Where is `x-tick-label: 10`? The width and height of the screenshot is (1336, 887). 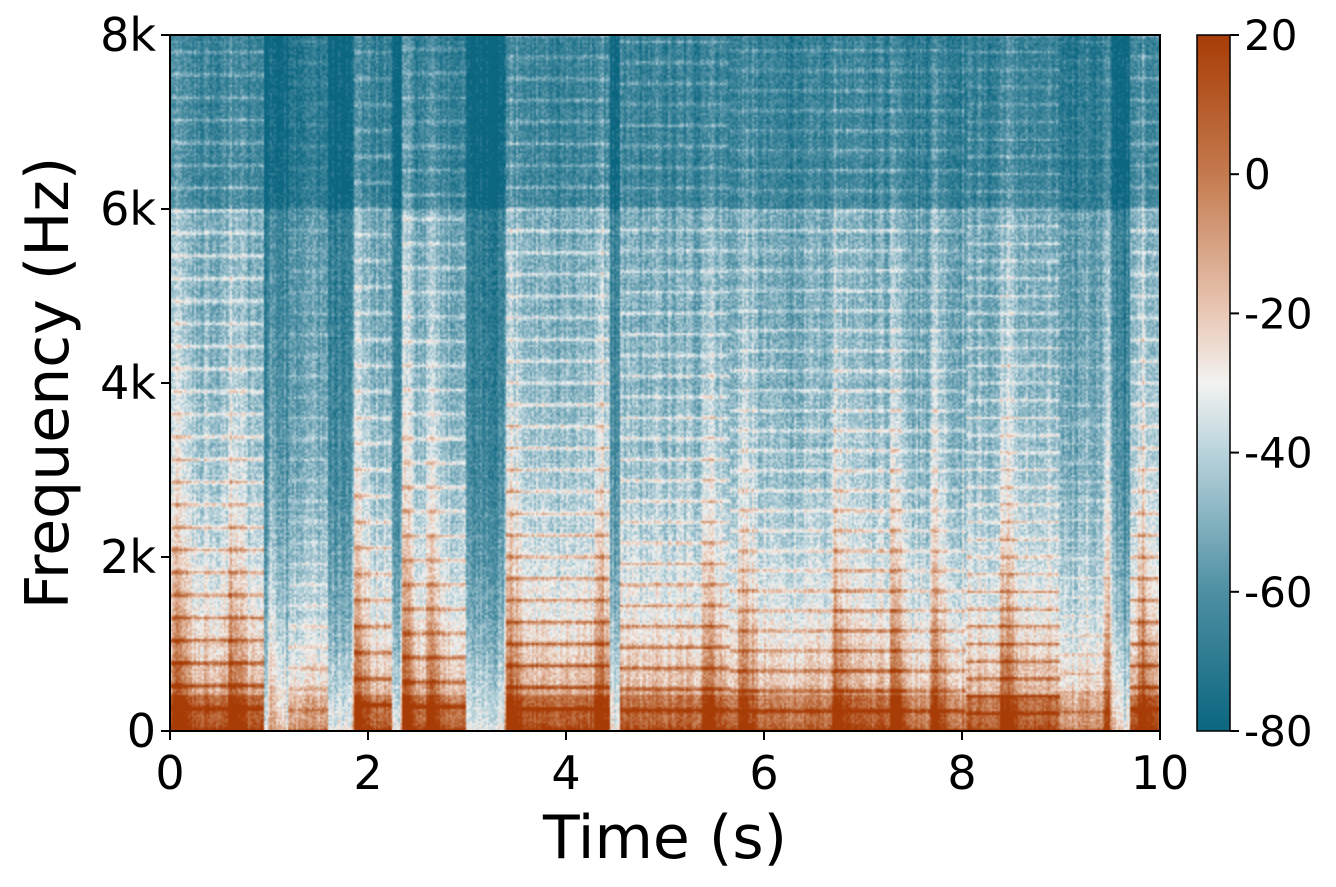 x-tick-label: 10 is located at coordinates (1160, 773).